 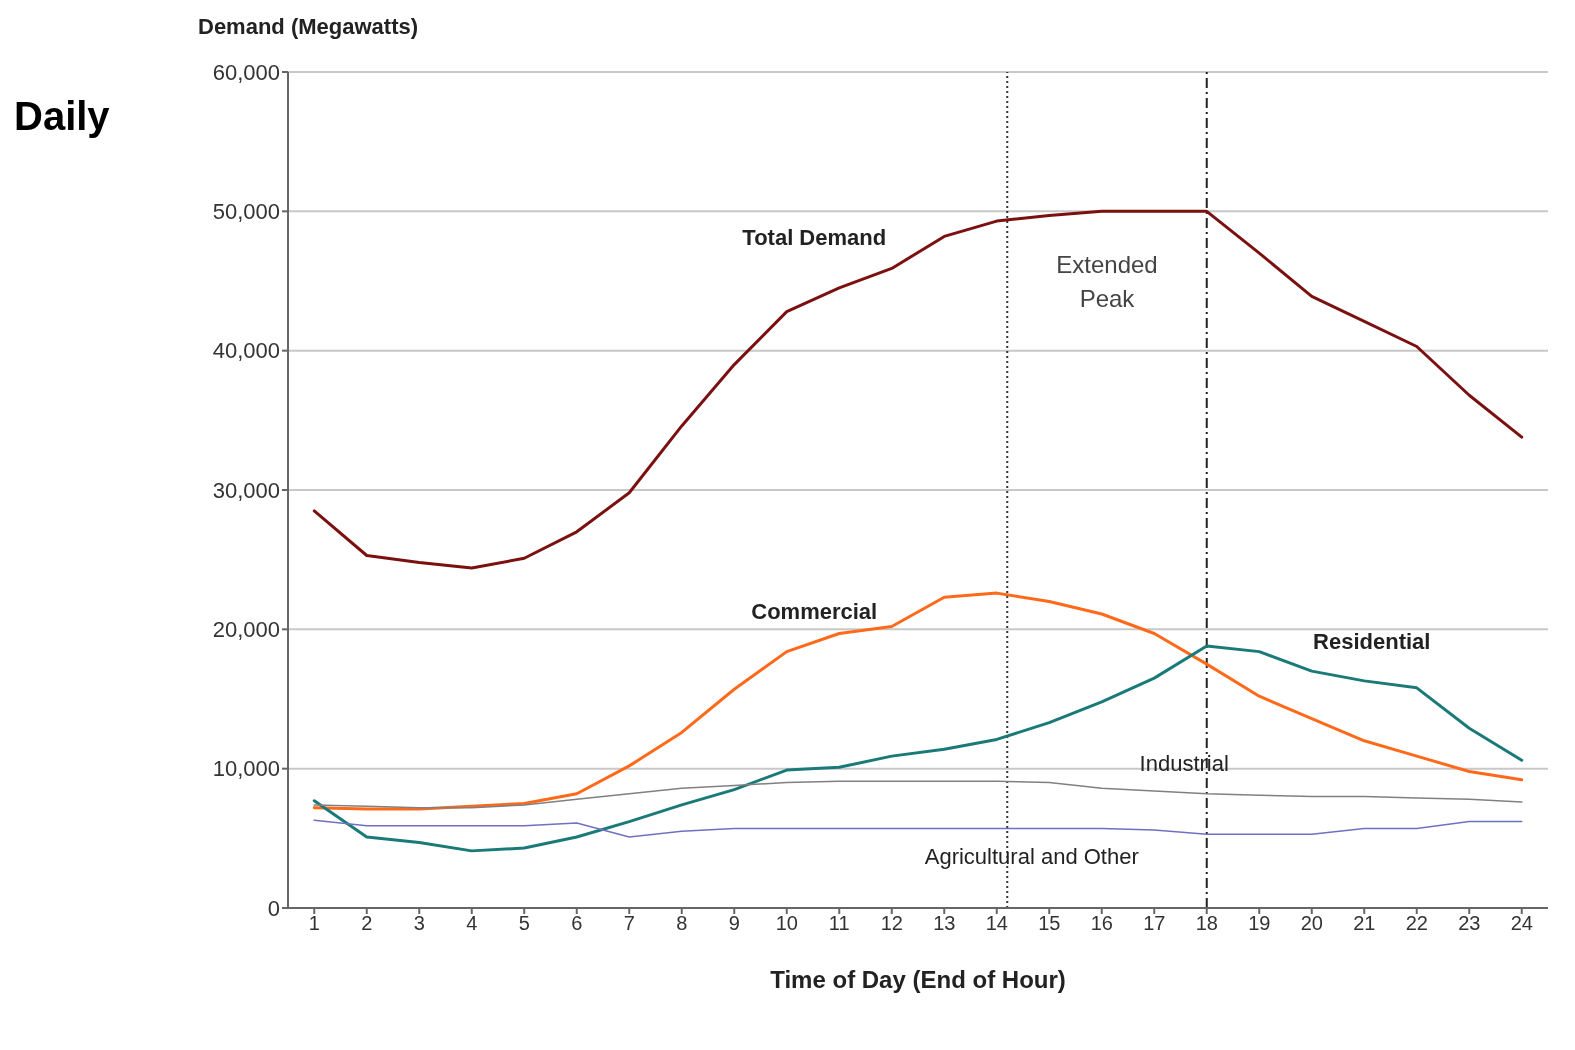 I want to click on x-tick-label: 16, so click(x=1101, y=923).